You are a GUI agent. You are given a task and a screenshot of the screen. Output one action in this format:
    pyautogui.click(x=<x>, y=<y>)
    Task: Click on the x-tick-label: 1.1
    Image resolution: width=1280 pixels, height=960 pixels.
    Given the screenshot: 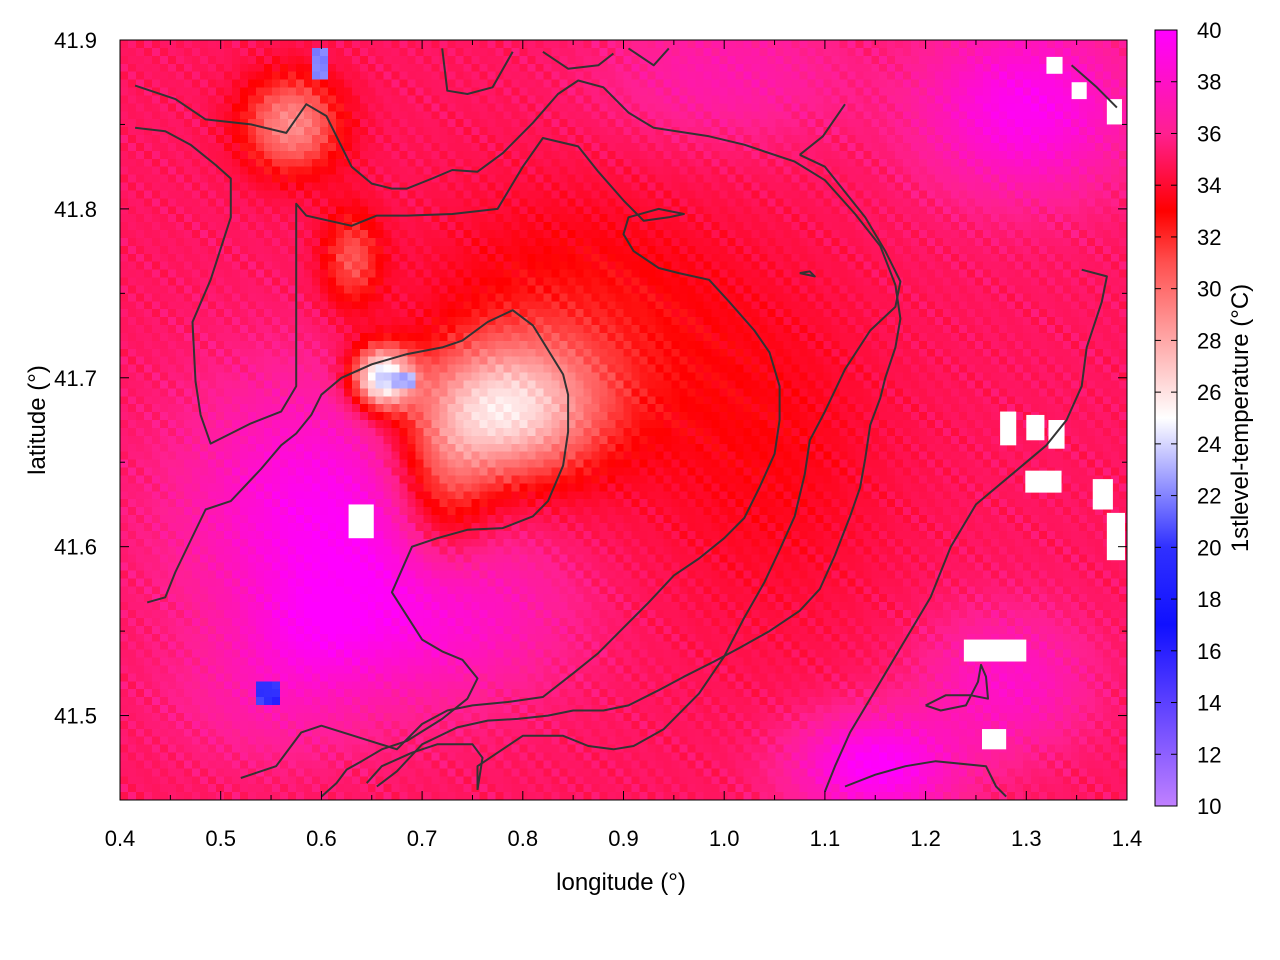 What is the action you would take?
    pyautogui.click(x=825, y=838)
    